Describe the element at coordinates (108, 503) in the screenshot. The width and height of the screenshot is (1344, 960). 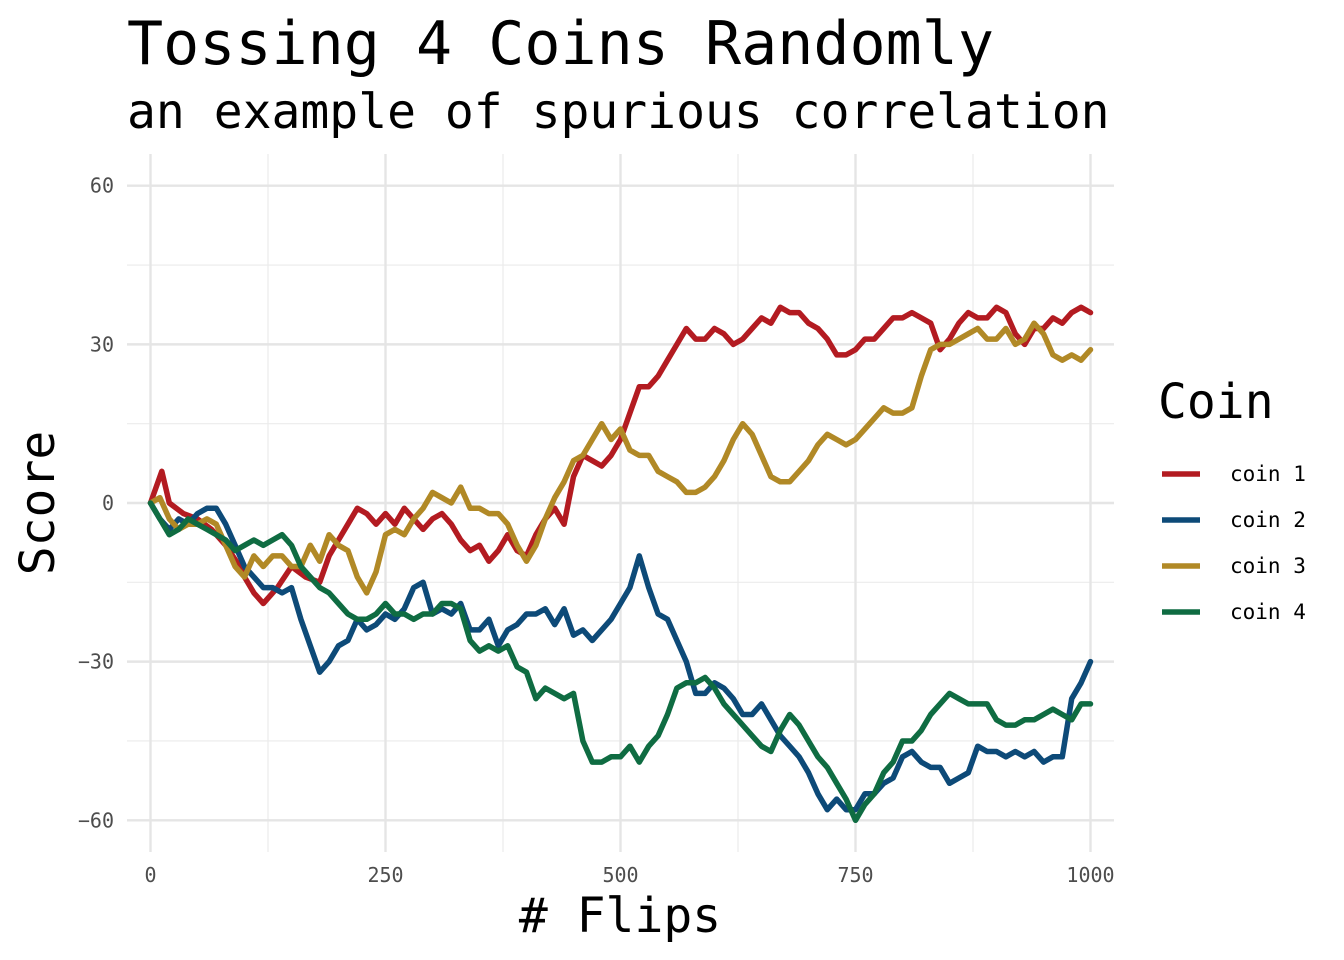
I see `y-tick-label: 0` at that location.